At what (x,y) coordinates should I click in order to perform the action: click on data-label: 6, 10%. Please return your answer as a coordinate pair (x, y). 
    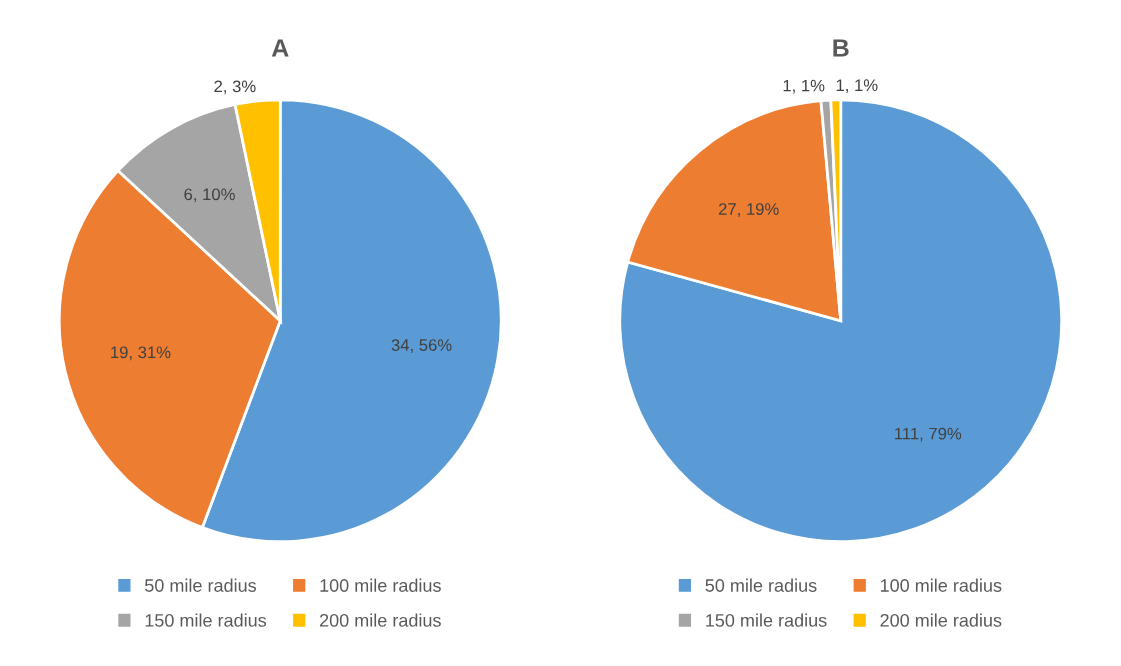
    Looking at the image, I should click on (209, 195).